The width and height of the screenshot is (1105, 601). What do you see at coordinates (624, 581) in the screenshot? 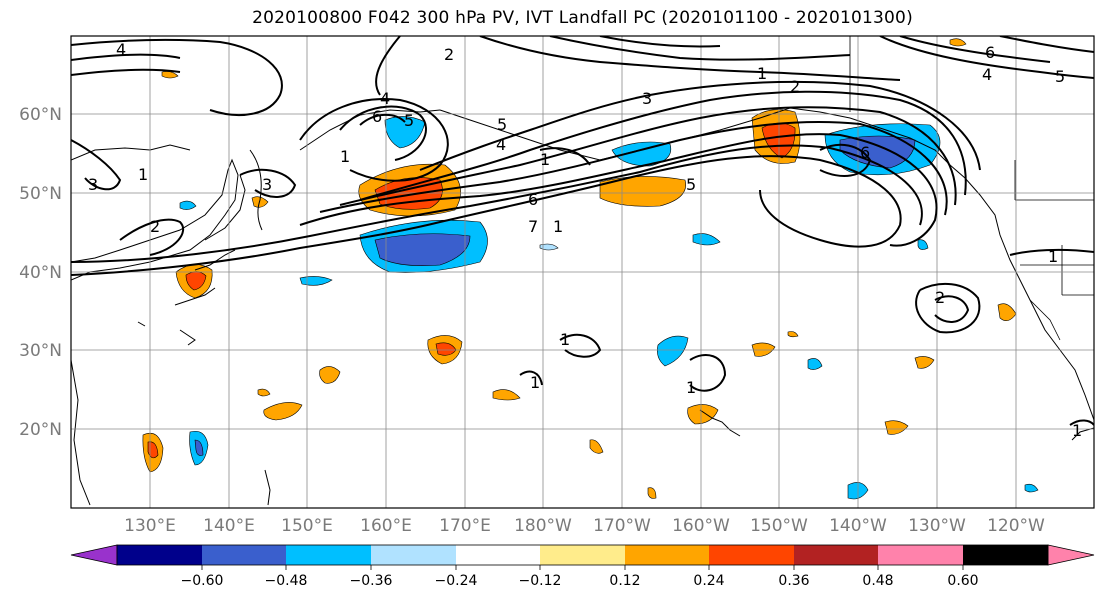
I see `colorbar-tick-label: 0.12` at bounding box center [624, 581].